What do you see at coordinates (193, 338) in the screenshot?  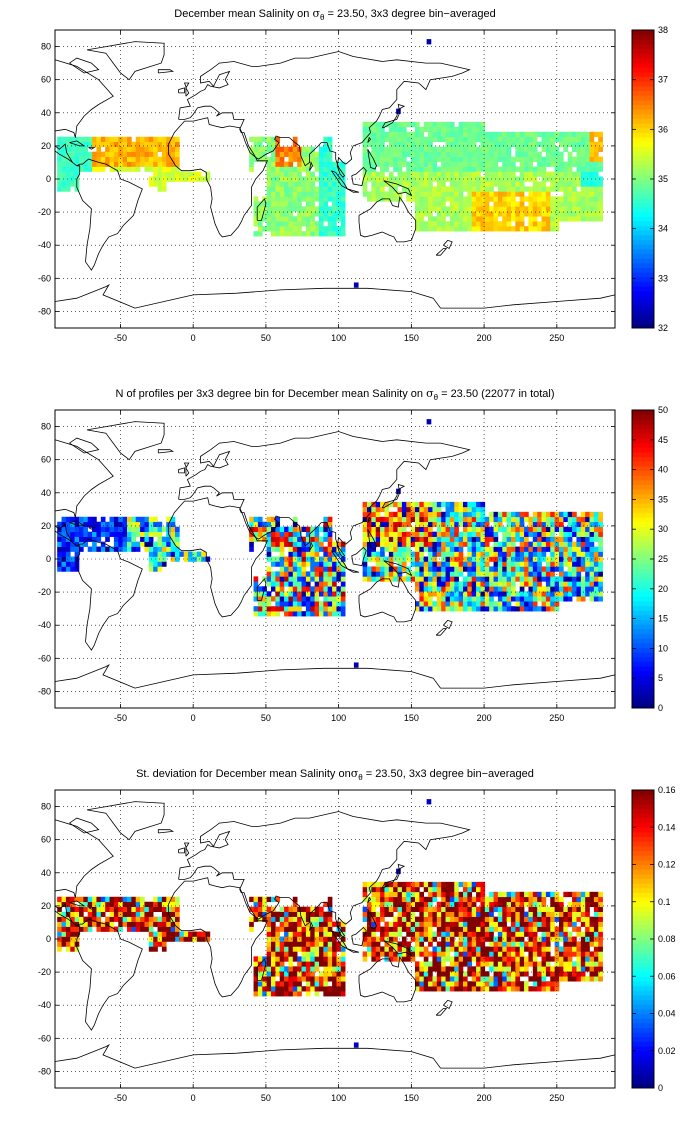 I see `x-tick-label: 0` at bounding box center [193, 338].